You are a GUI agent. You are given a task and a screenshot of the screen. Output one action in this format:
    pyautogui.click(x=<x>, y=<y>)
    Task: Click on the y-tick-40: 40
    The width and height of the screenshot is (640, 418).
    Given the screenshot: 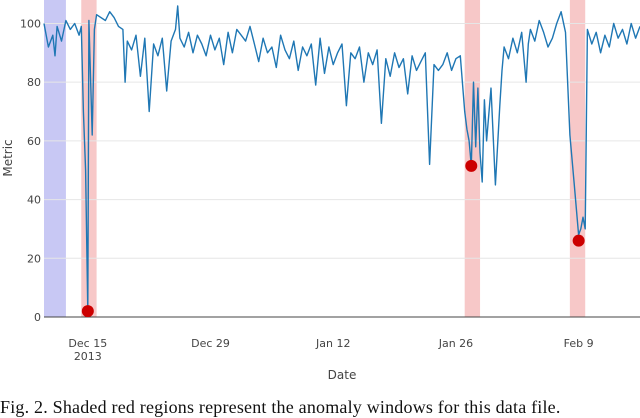 What is the action you would take?
    pyautogui.click(x=34, y=200)
    